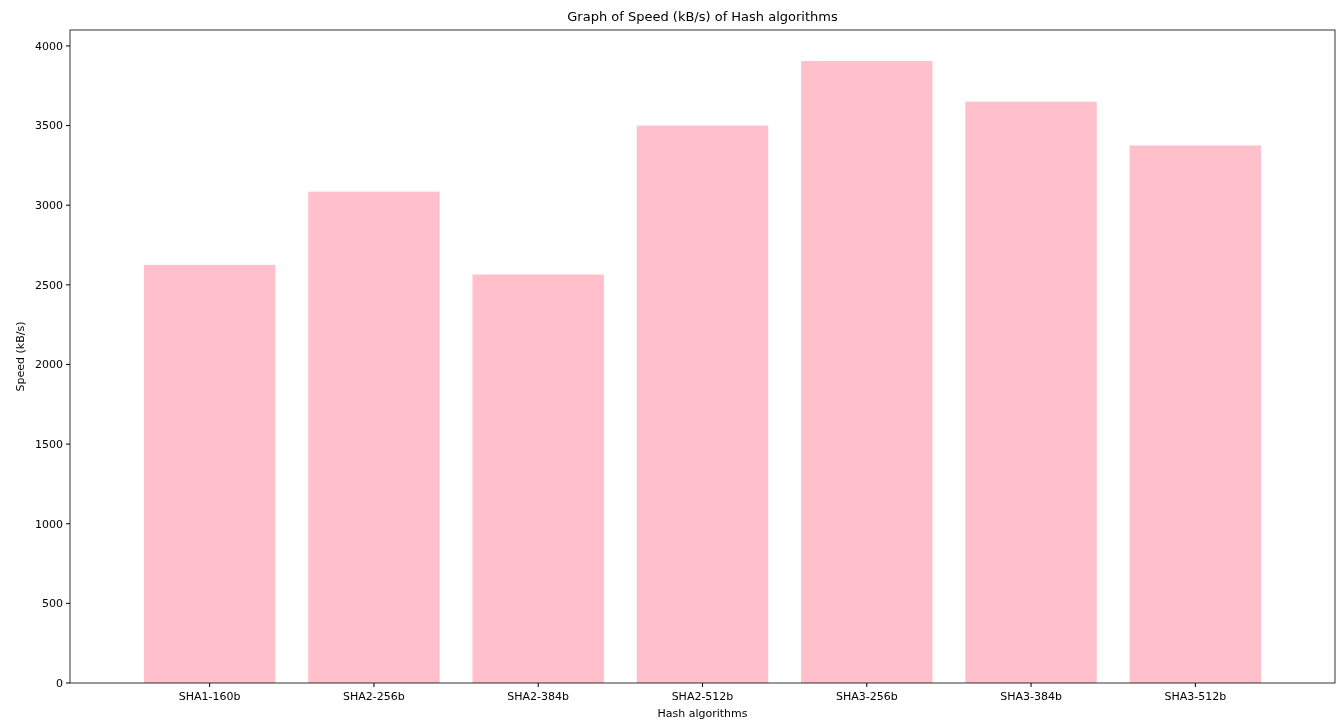  What do you see at coordinates (20, 356) in the screenshot?
I see `y-axis-title: Speed (kB/s)` at bounding box center [20, 356].